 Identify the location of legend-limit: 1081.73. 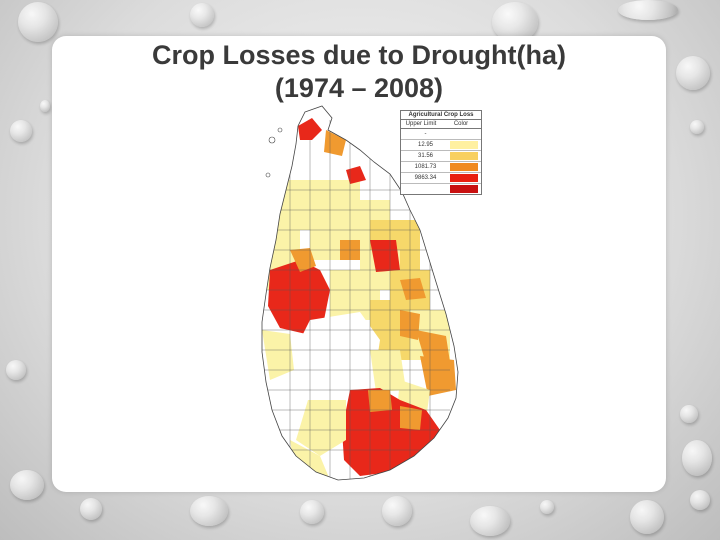
(425, 167).